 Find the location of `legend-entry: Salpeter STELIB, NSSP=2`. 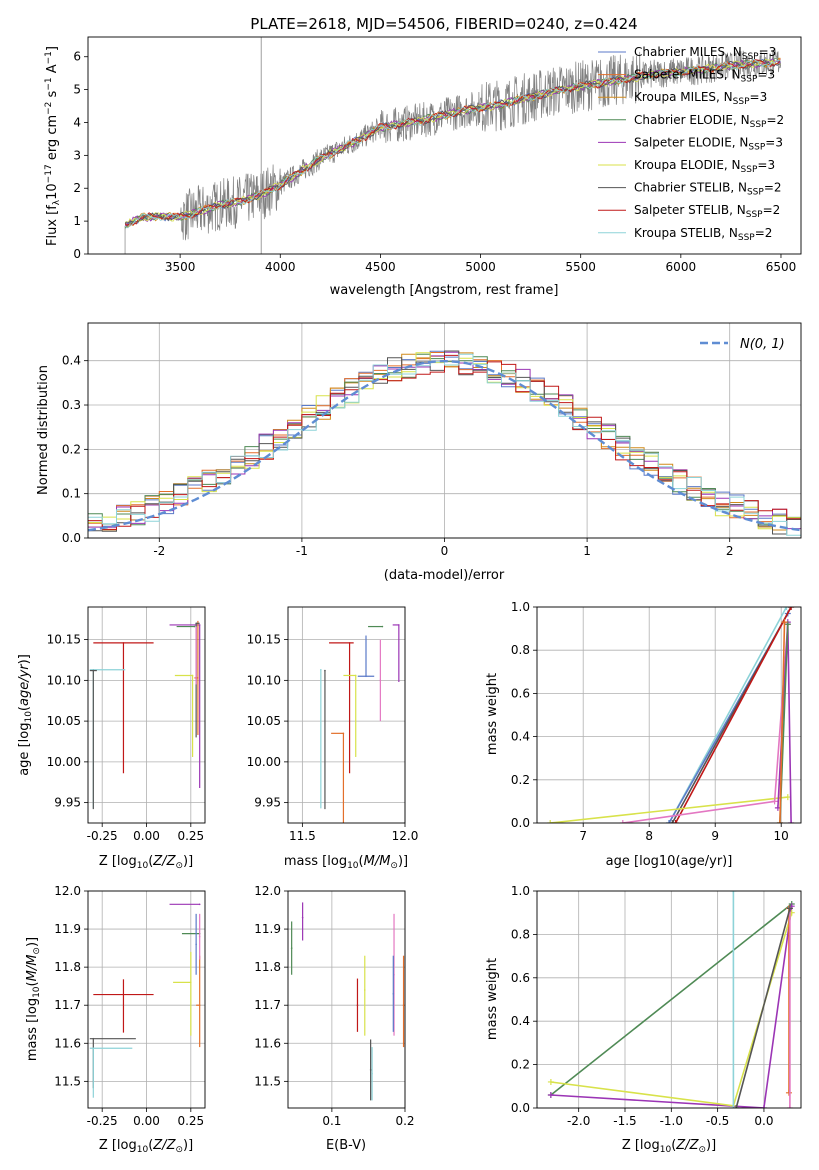

legend-entry: Salpeter STELIB, NSSP=2 is located at coordinates (707, 211).